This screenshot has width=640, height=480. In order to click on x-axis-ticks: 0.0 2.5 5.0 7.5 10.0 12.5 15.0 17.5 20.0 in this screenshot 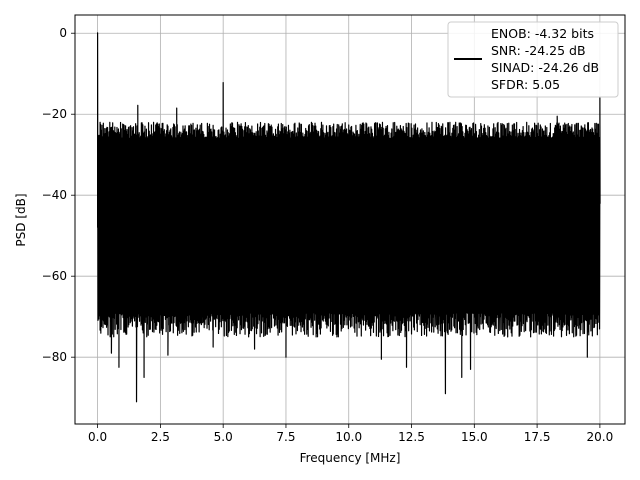, I will do `click(350, 434)`.